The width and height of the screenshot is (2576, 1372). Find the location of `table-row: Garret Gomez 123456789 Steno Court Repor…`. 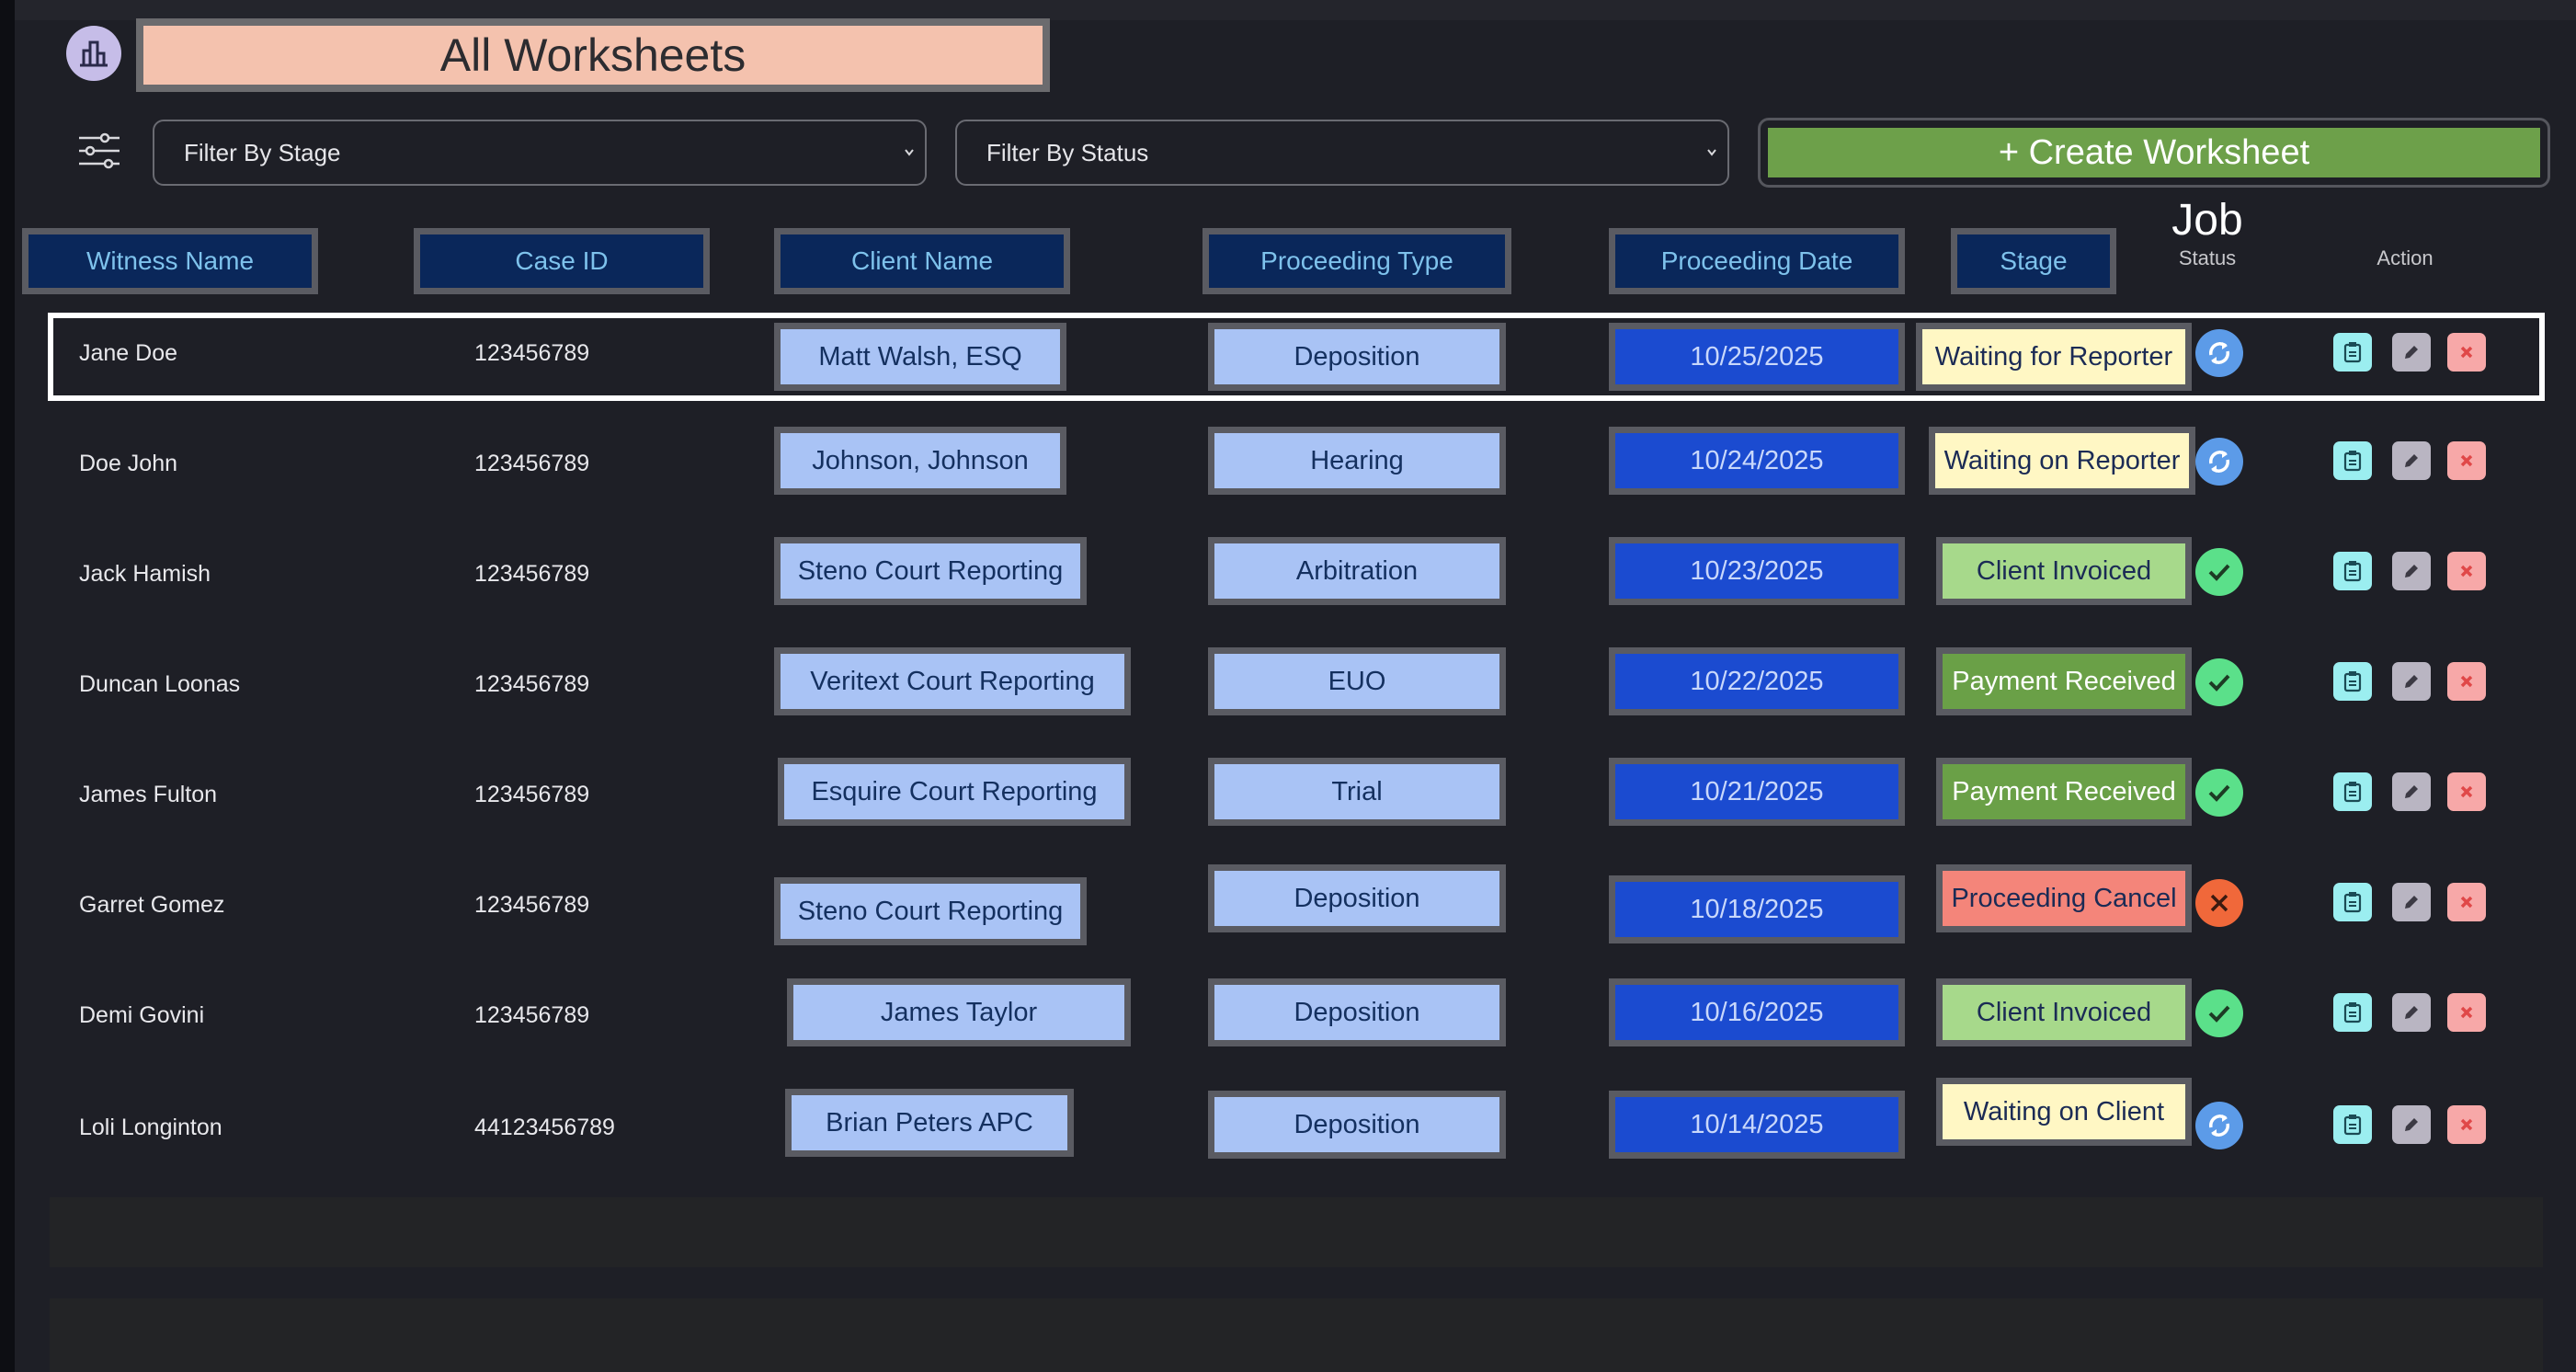

table-row: Garret Gomez 123456789 Steno Court Repor… is located at coordinates (1295, 911).